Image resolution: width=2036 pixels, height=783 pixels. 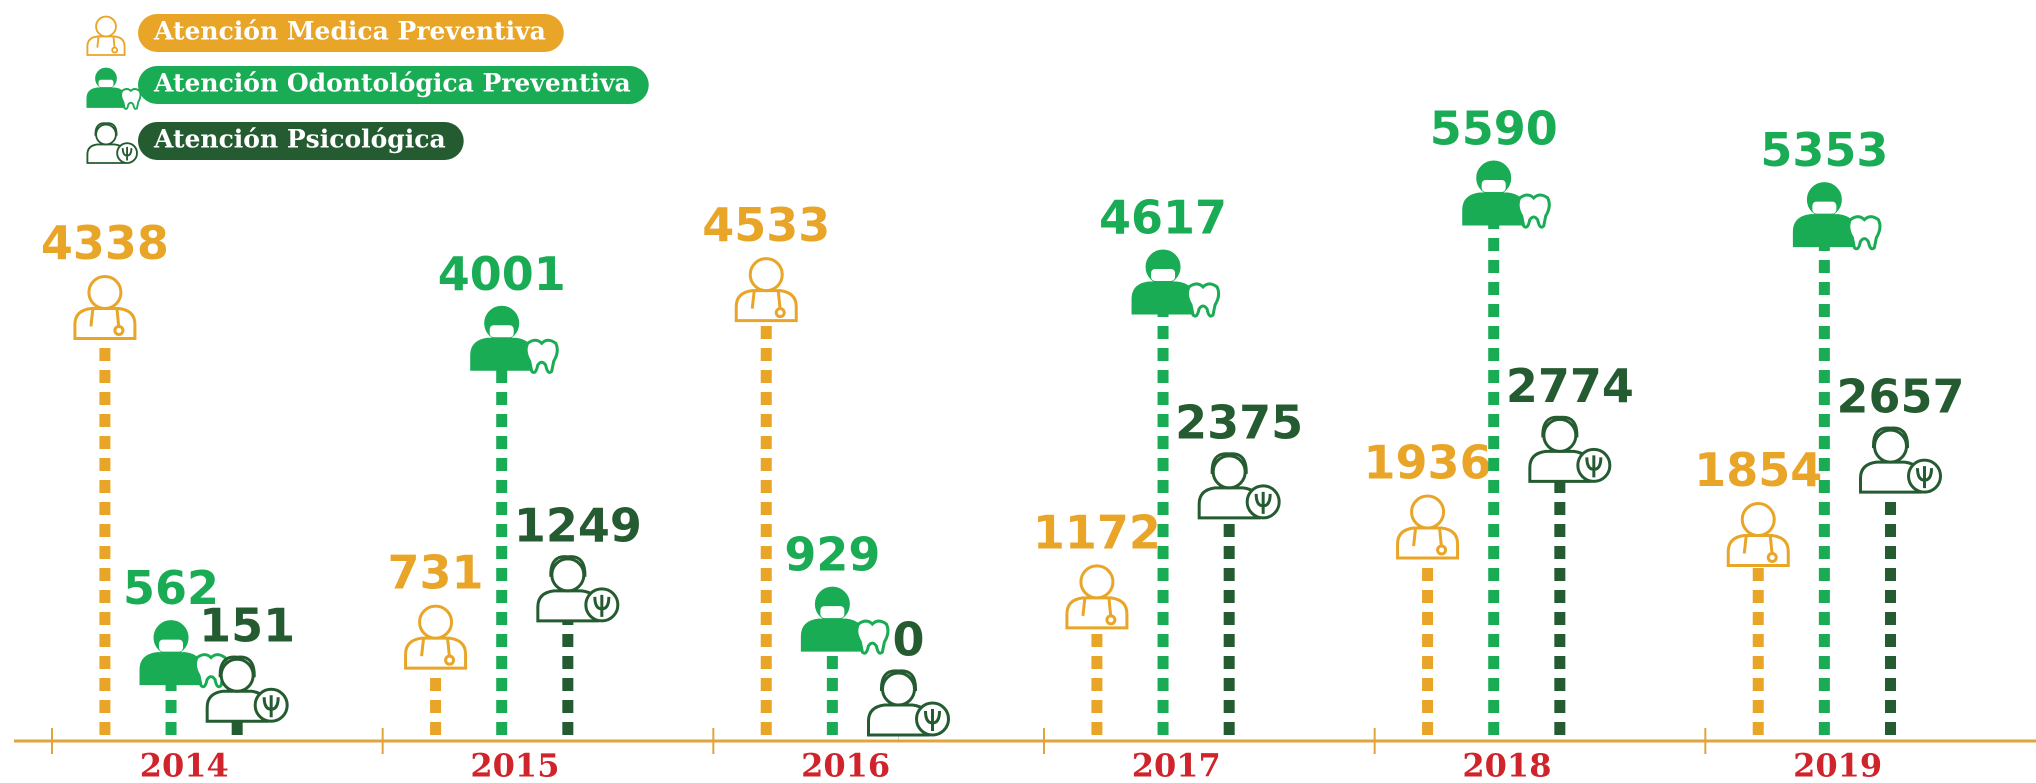 What do you see at coordinates (766, 225) in the screenshot?
I see `value-label: 4533` at bounding box center [766, 225].